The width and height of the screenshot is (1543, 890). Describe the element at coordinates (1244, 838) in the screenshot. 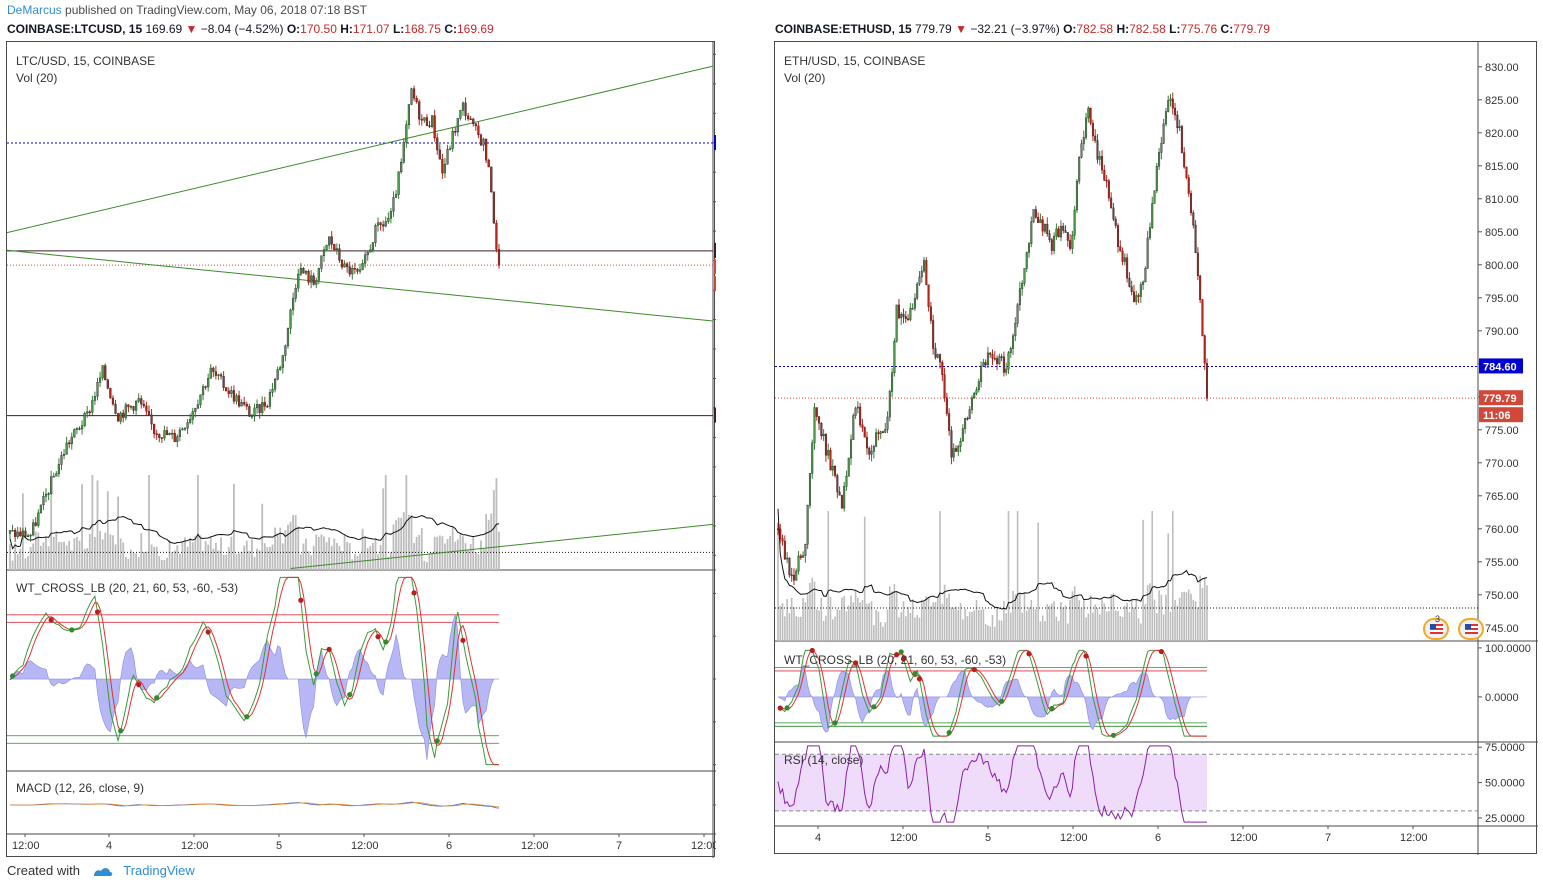

I see `eth-time-tick-label: 12:00` at that location.